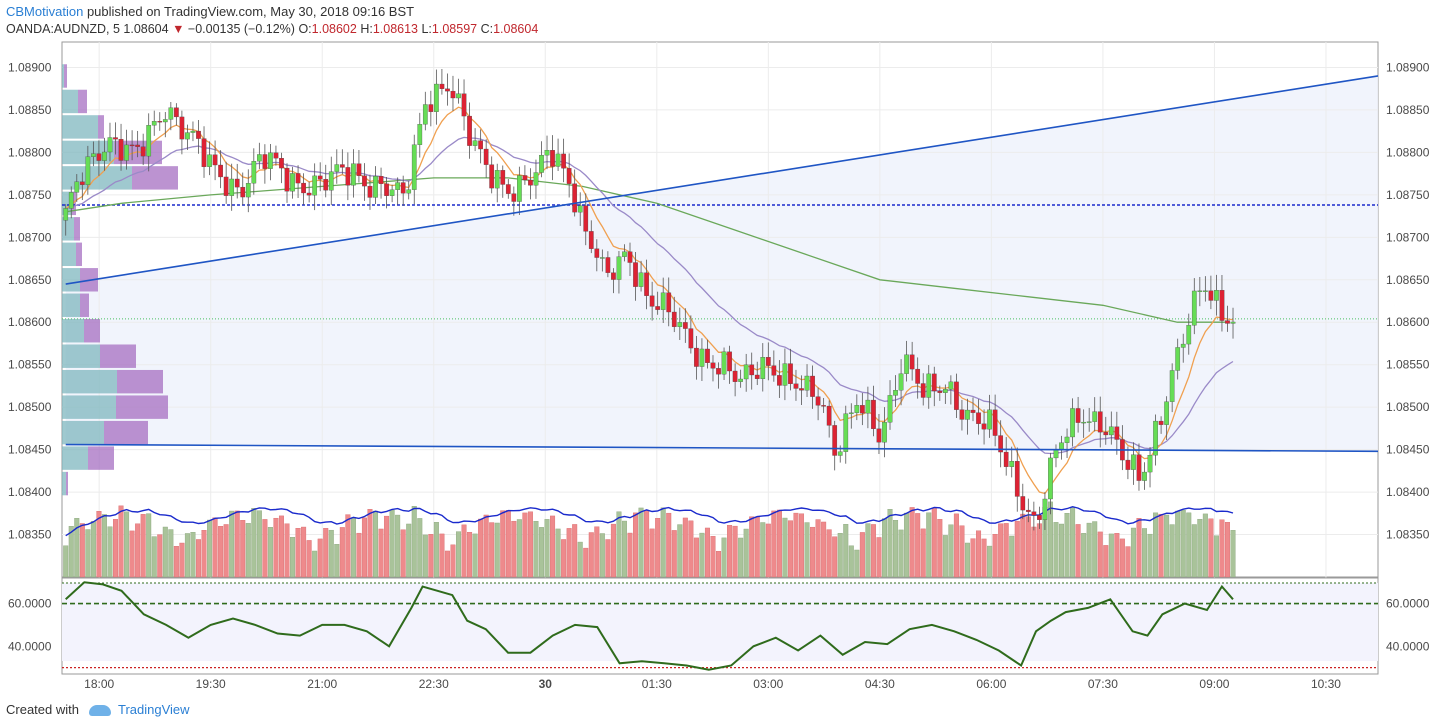  I want to click on volume-ma-line, so click(649, 521).